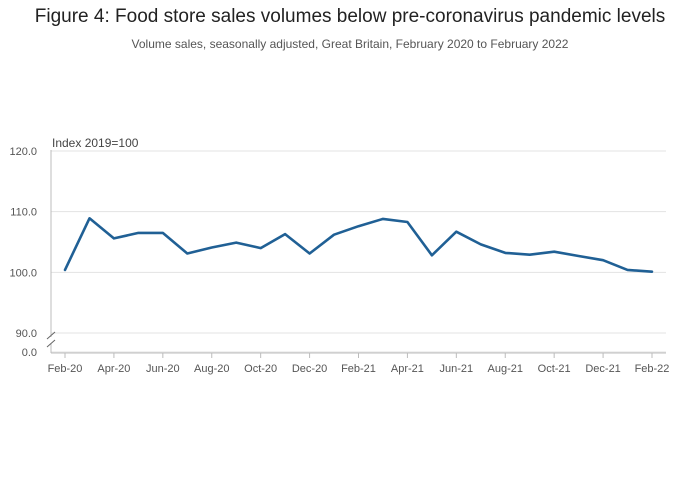 This screenshot has height=502, width=700. What do you see at coordinates (457, 369) in the screenshot?
I see `x-tick-label: Jun-21` at bounding box center [457, 369].